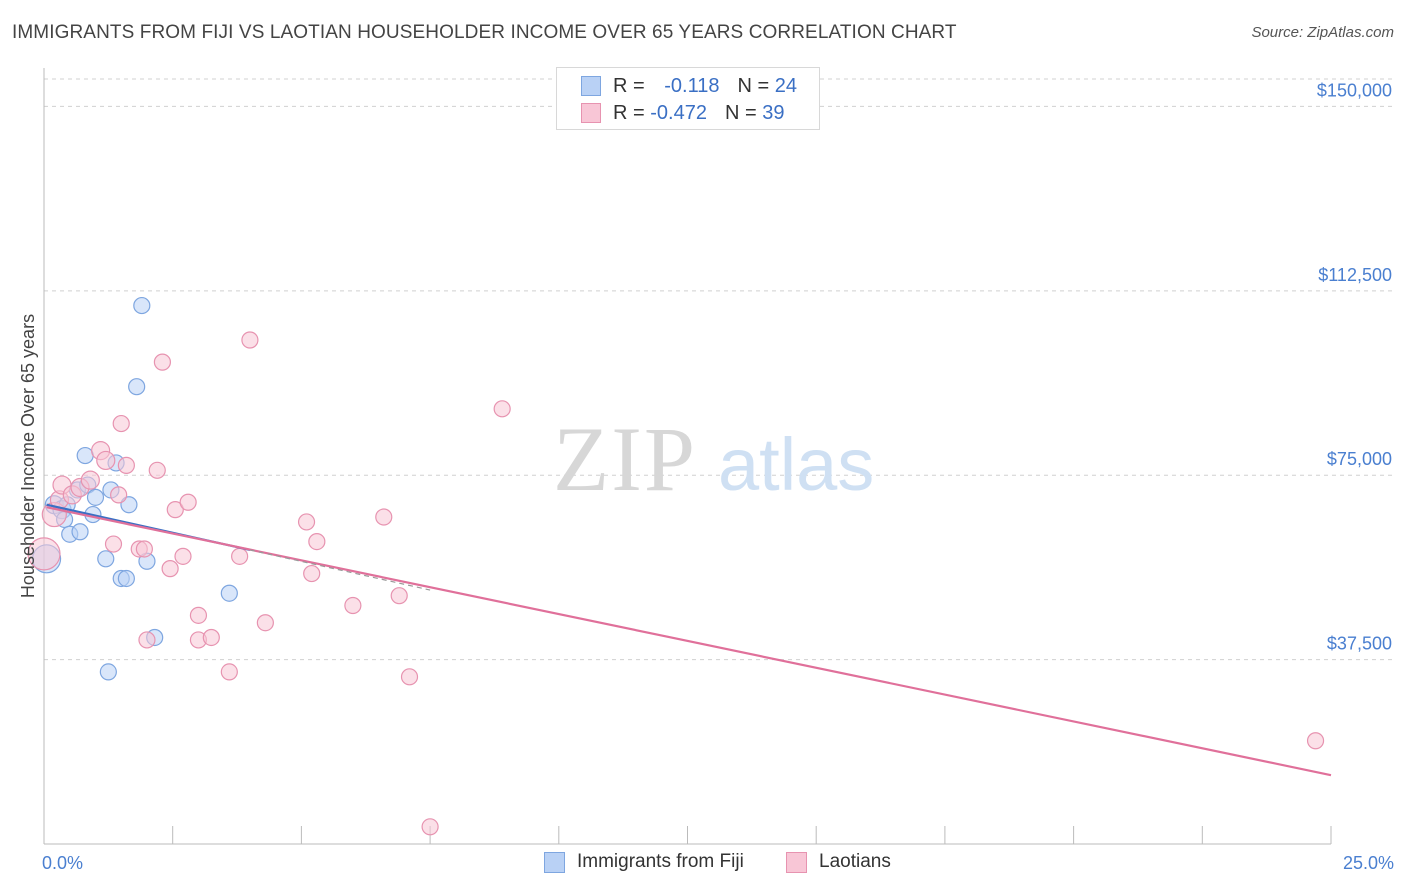  I want to click on legend-item-fiji: Immigrants from Fiji, so click(644, 862).